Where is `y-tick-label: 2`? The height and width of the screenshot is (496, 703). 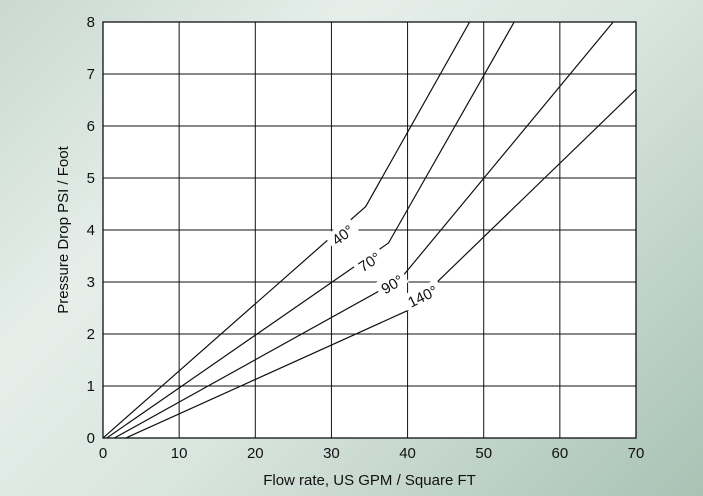
y-tick-label: 2 is located at coordinates (91, 334).